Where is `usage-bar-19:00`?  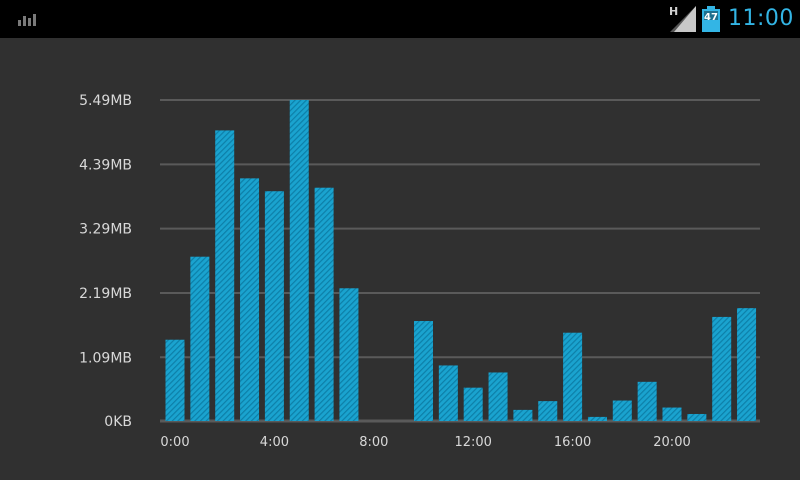 usage-bar-19:00 is located at coordinates (647, 401).